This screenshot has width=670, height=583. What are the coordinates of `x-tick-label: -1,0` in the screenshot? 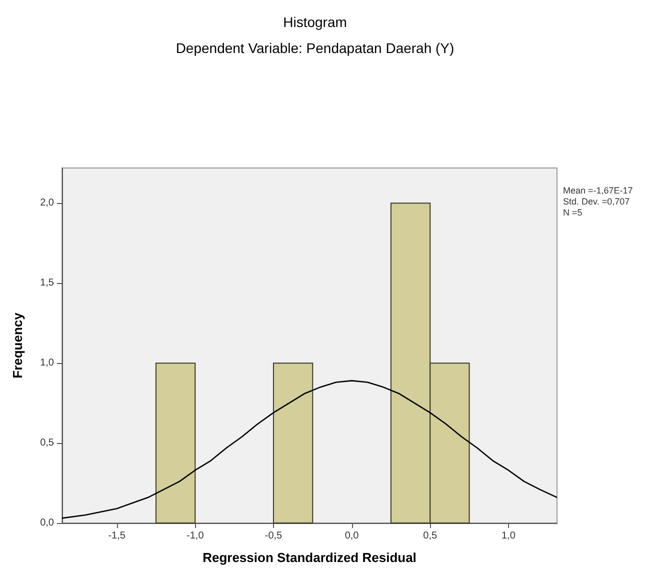 It's located at (195, 536).